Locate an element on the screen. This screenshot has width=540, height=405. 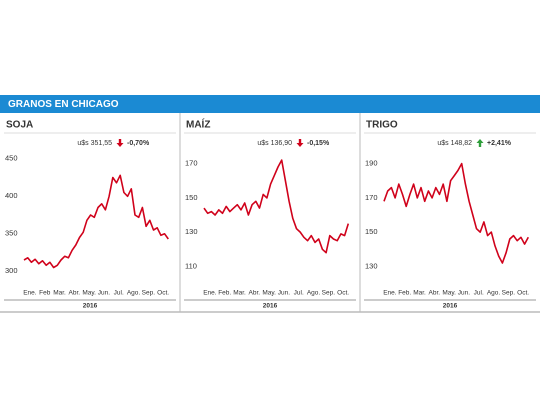
y-tick-label: 110 is located at coordinates (191, 265).